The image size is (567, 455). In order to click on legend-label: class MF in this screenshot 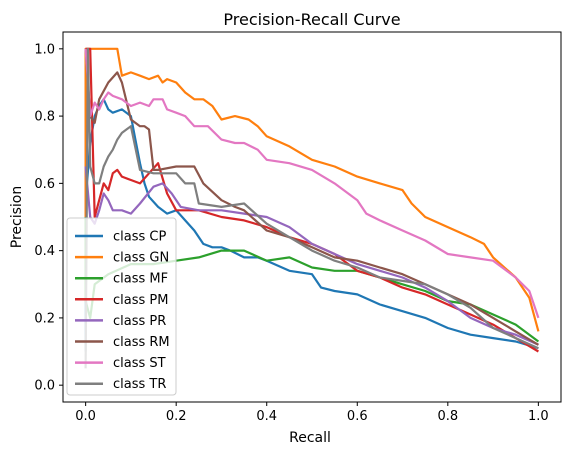, I will do `click(140, 279)`.